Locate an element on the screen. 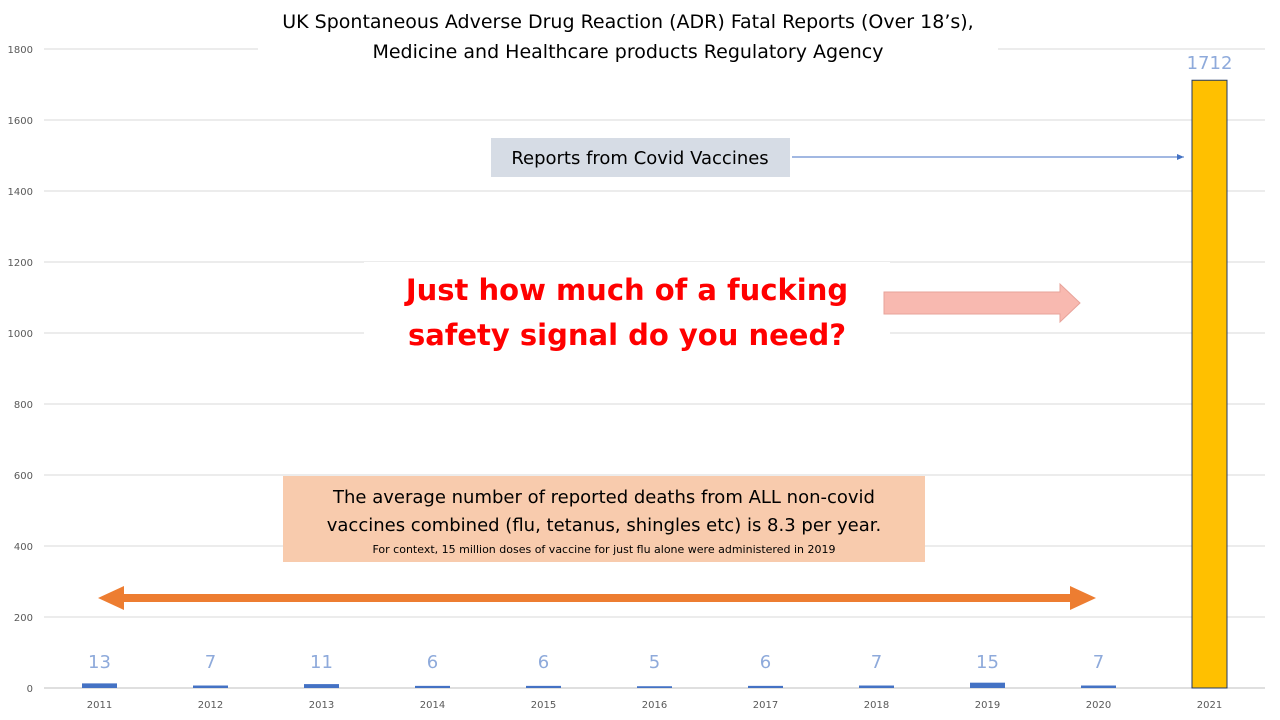  y-tick-label: 0 is located at coordinates (30, 689).